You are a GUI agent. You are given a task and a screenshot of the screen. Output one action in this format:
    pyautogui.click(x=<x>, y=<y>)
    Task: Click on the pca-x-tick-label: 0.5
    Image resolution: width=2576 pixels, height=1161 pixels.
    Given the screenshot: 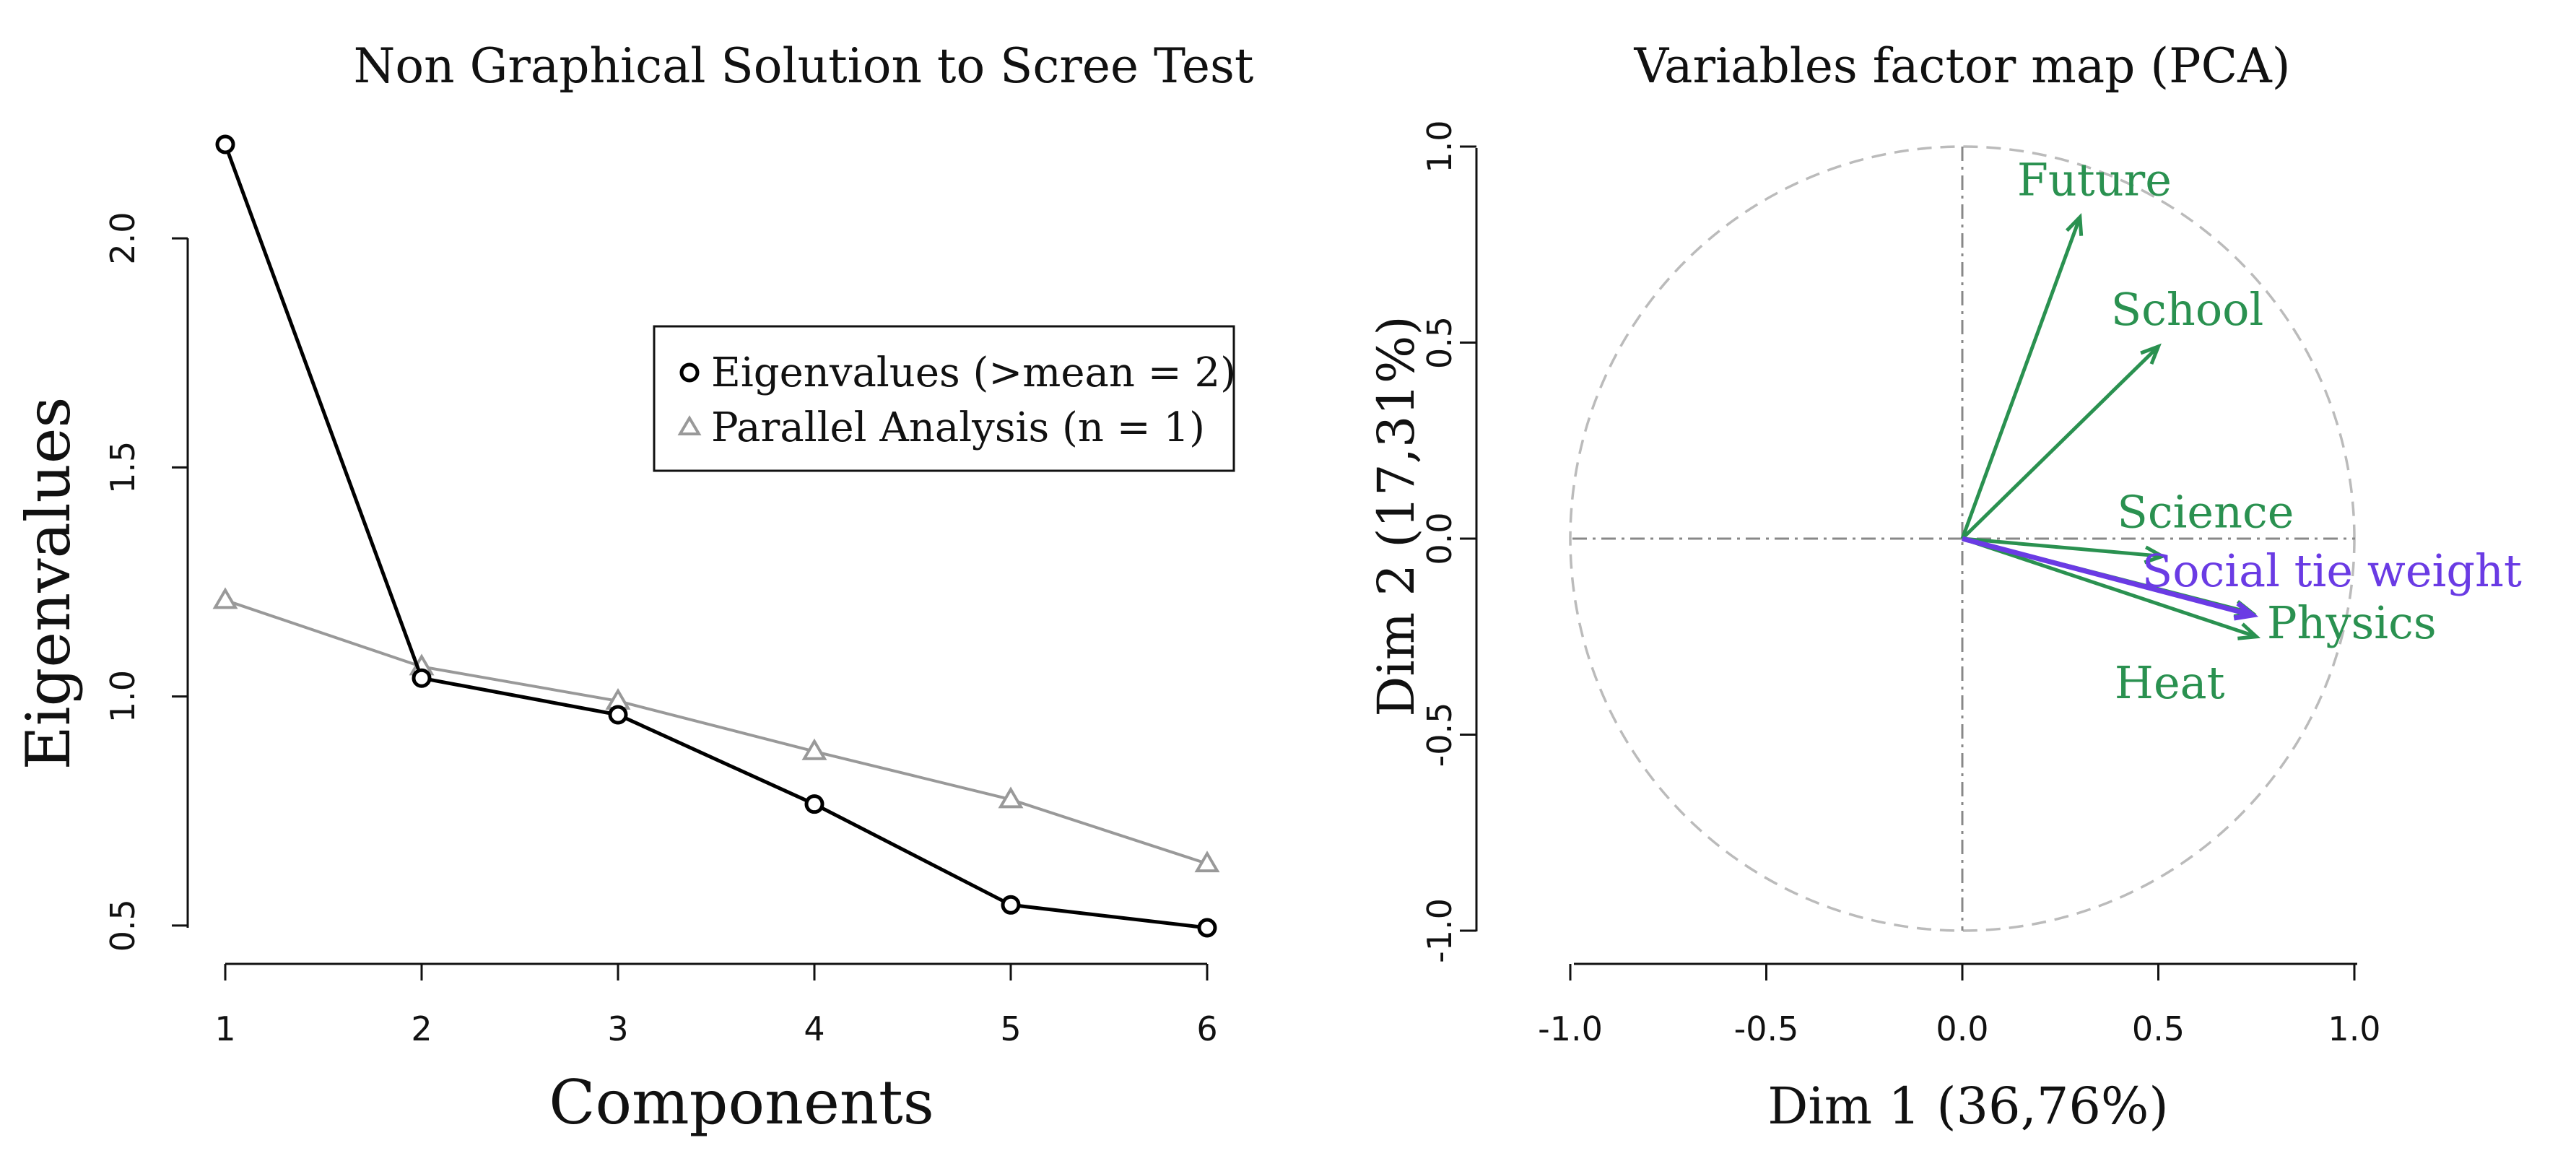 What is the action you would take?
    pyautogui.click(x=2158, y=1028)
    